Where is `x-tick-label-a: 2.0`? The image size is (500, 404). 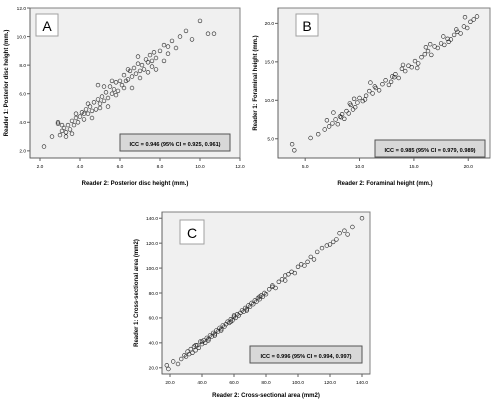
x-tick-label-a: 2.0 is located at coordinates (40, 167).